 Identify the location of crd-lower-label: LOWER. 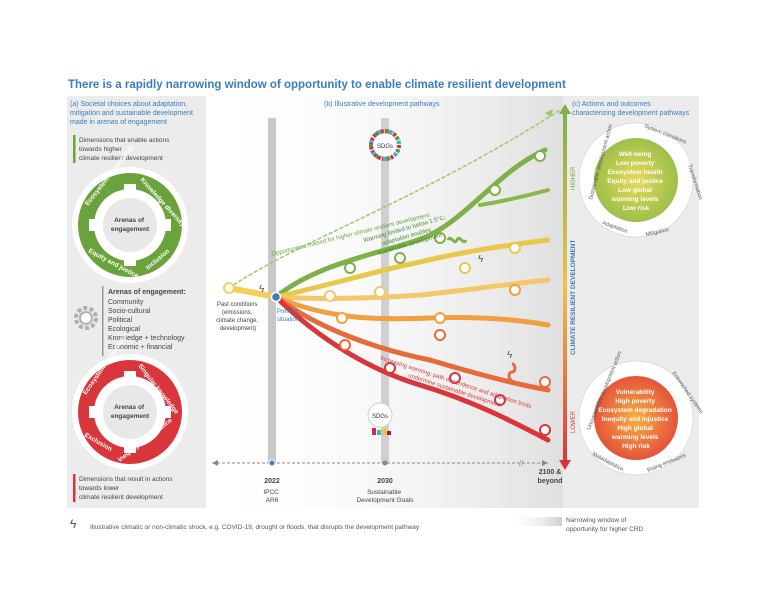
(574, 421).